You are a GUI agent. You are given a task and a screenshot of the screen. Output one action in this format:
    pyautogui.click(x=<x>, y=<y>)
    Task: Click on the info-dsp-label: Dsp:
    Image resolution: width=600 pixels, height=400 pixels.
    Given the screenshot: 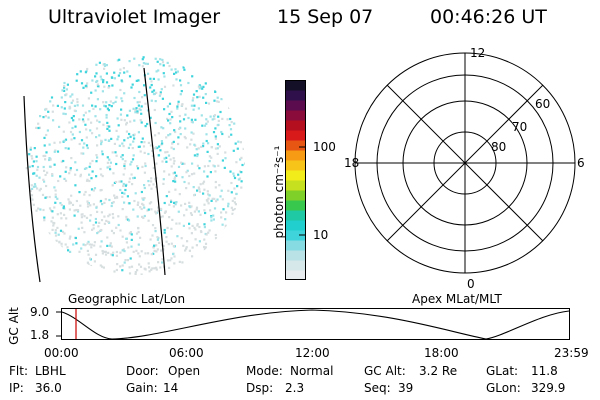 What is the action you would take?
    pyautogui.click(x=260, y=388)
    